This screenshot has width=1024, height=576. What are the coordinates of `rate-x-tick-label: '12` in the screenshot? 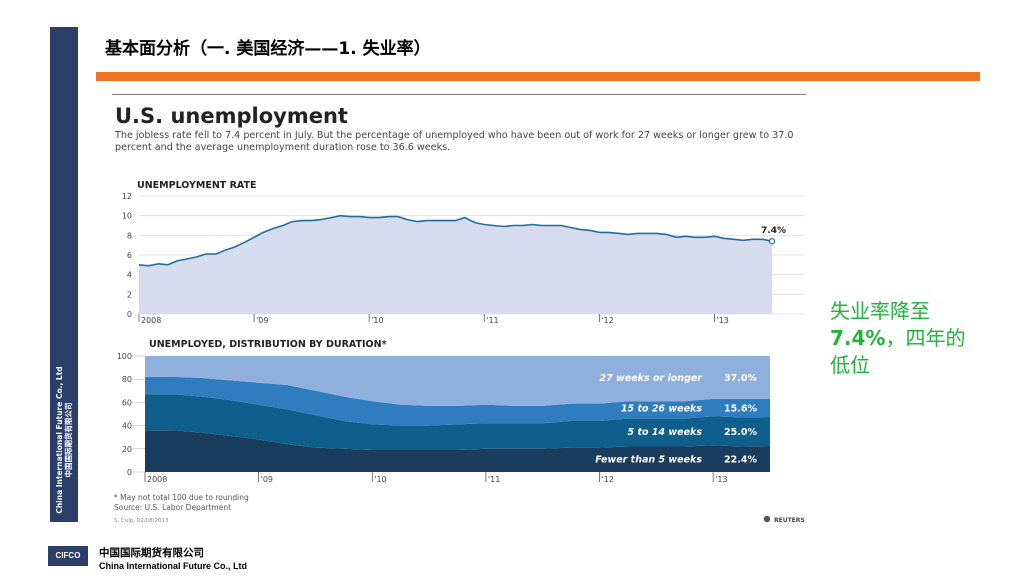 It's located at (607, 320).